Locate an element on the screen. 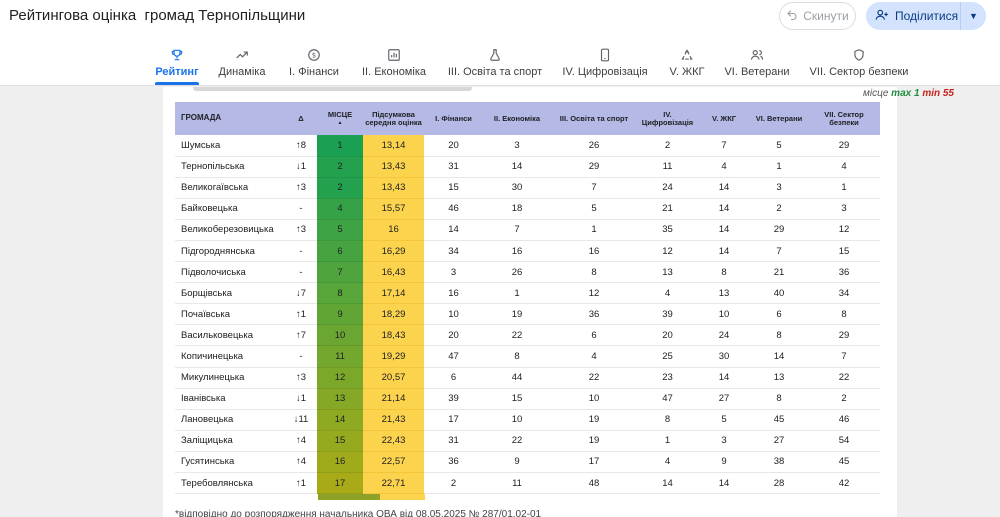 The height and width of the screenshot is (517, 1000). community-name-cell: Борщівська is located at coordinates (230, 293).